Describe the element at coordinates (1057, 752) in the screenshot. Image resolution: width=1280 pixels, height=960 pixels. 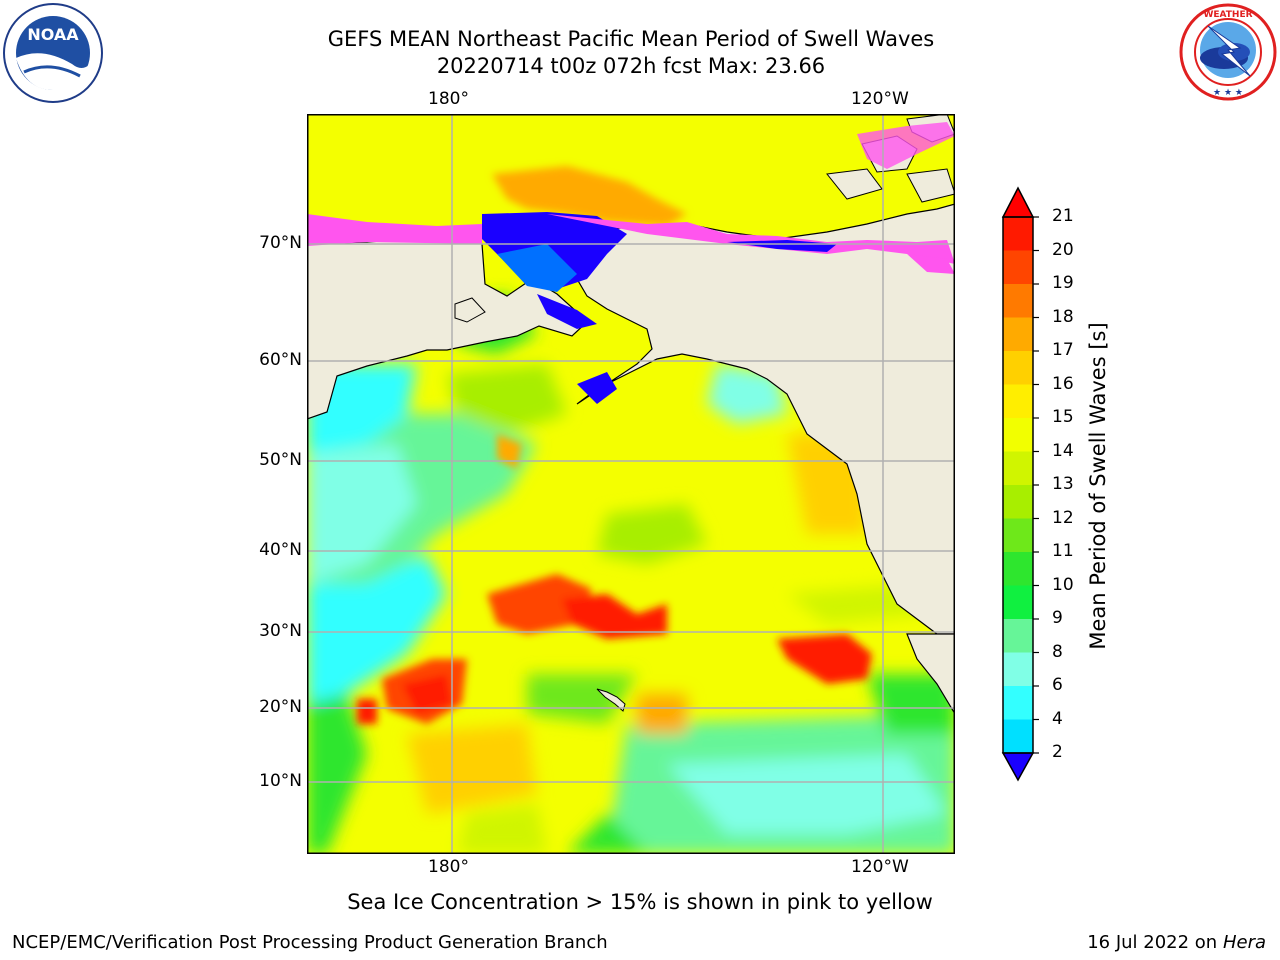
I see `colorbar-tick-label: 2` at that location.